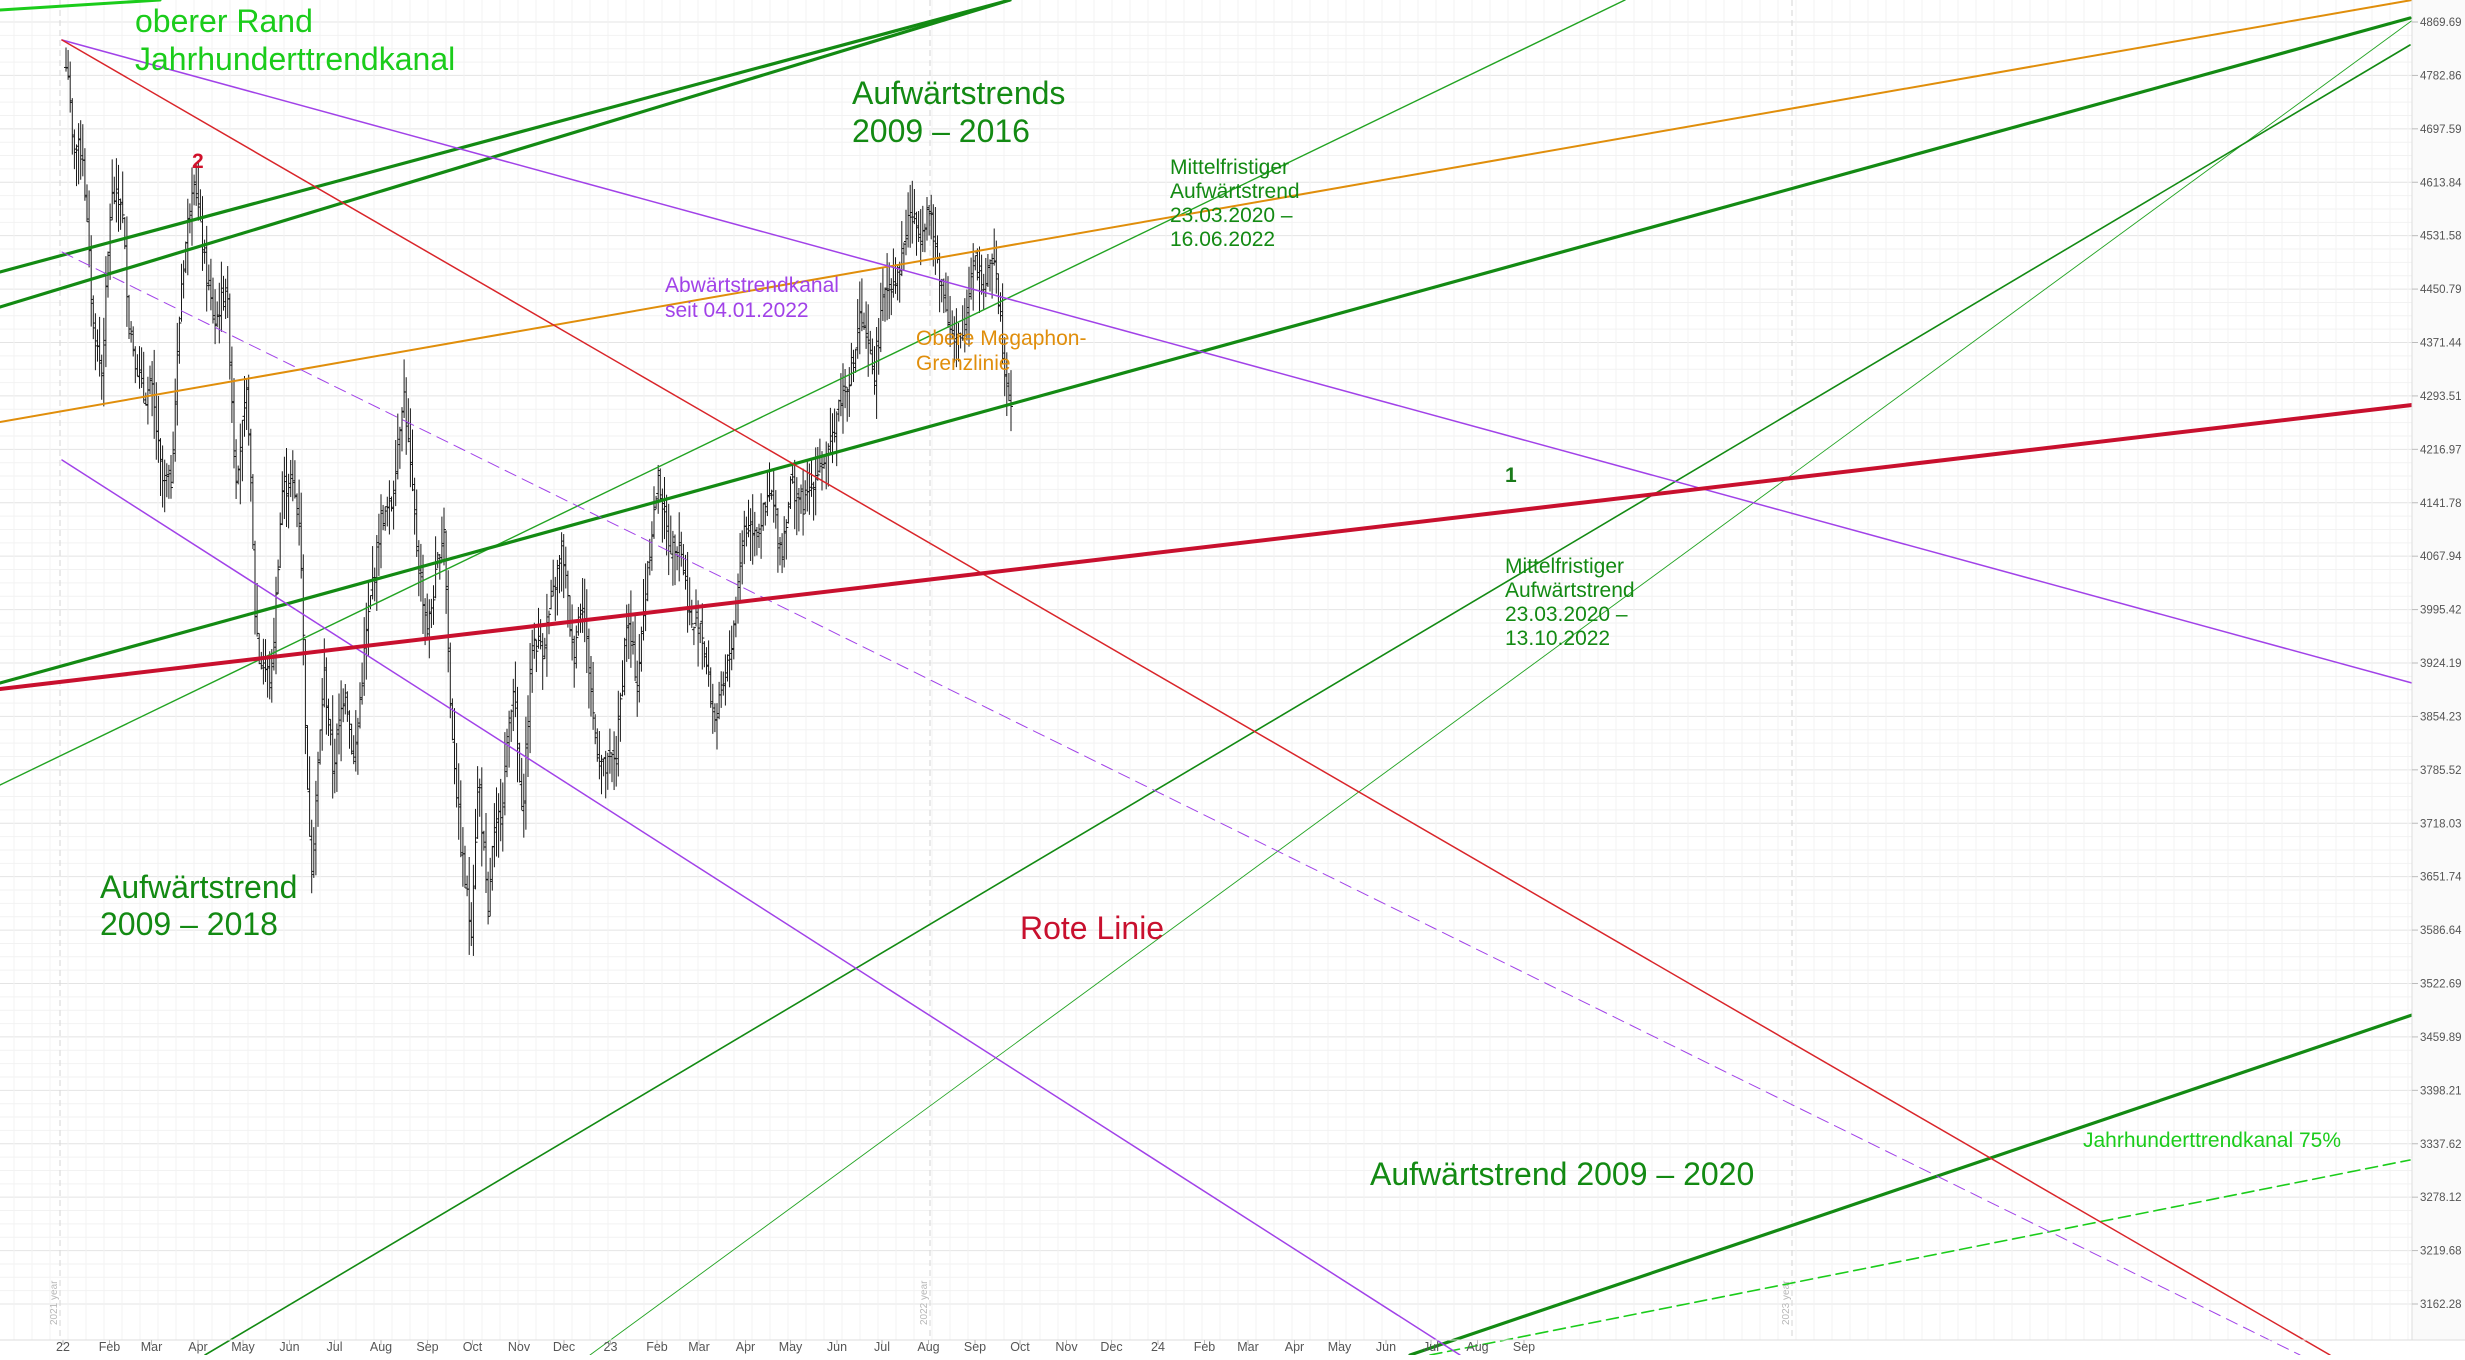 This screenshot has width=2465, height=1360. I want to click on y-tick-label: 4782.86, so click(2441, 76).